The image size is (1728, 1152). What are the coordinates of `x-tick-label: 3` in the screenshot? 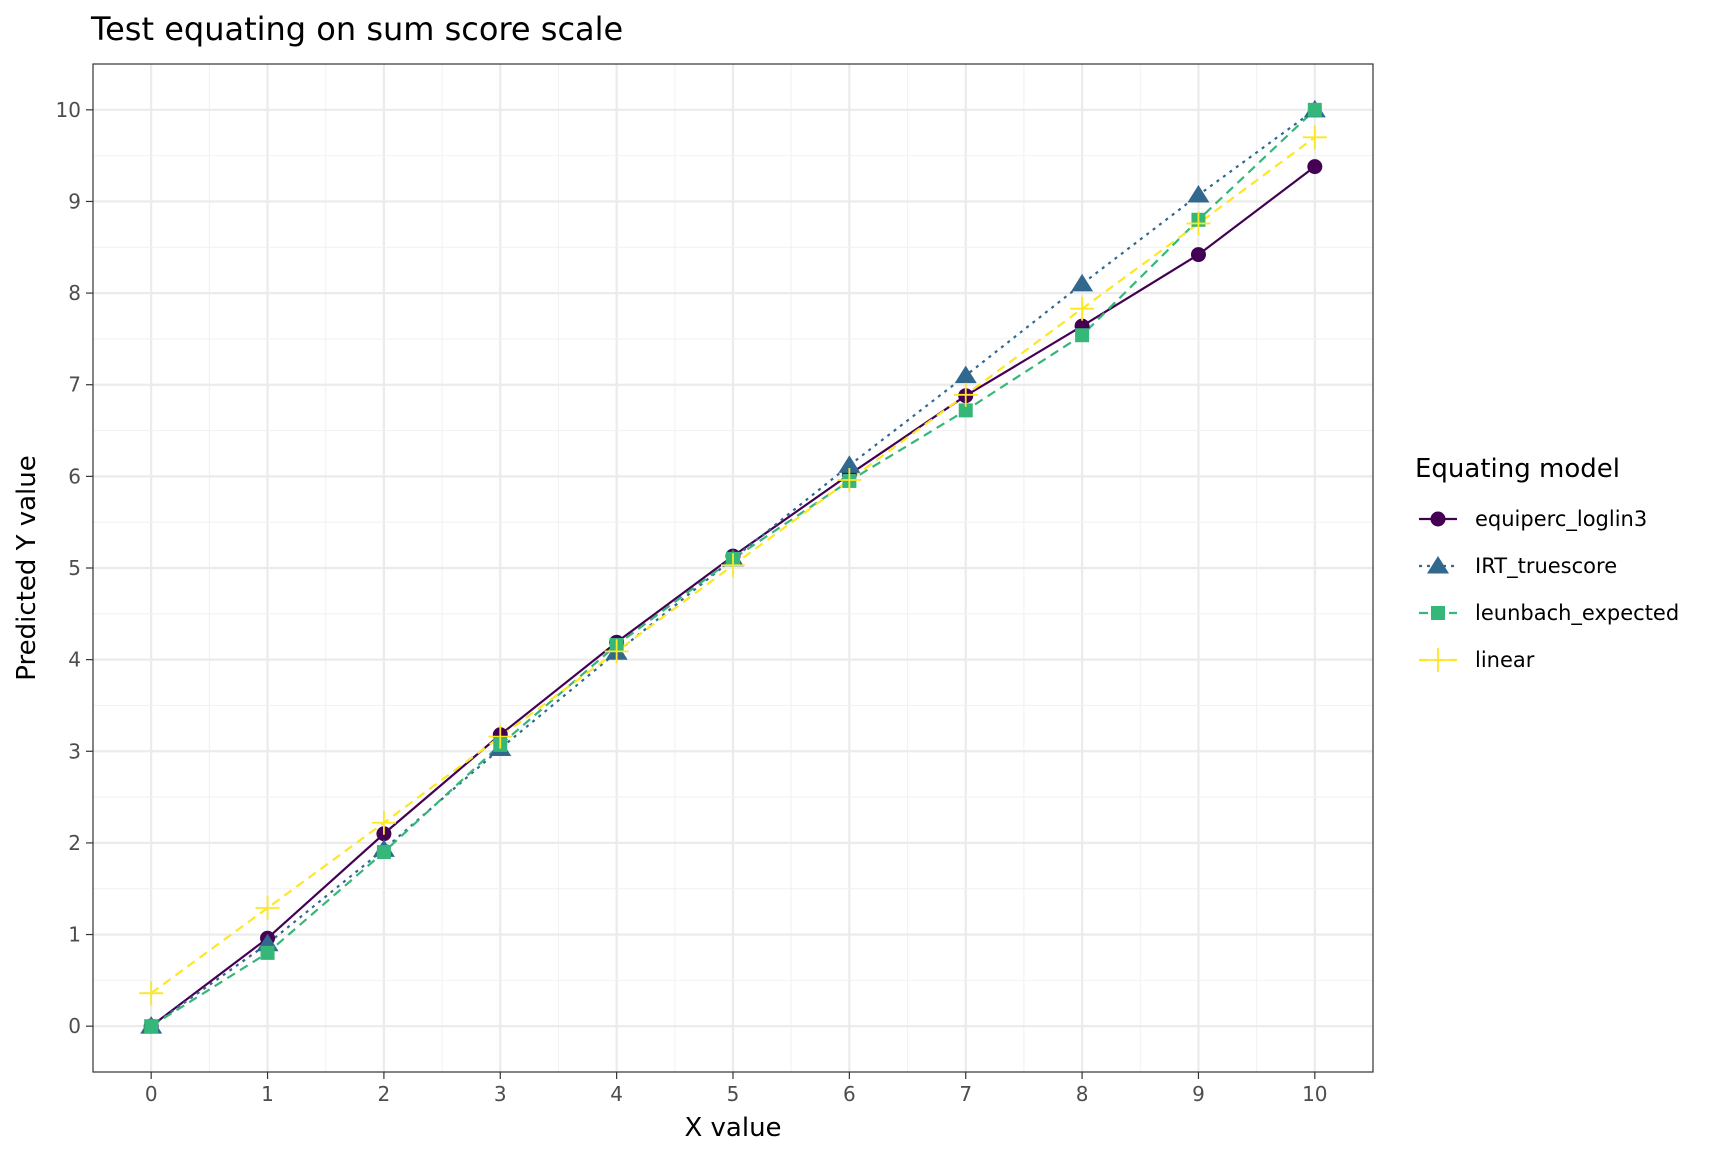 It's located at (500, 1094).